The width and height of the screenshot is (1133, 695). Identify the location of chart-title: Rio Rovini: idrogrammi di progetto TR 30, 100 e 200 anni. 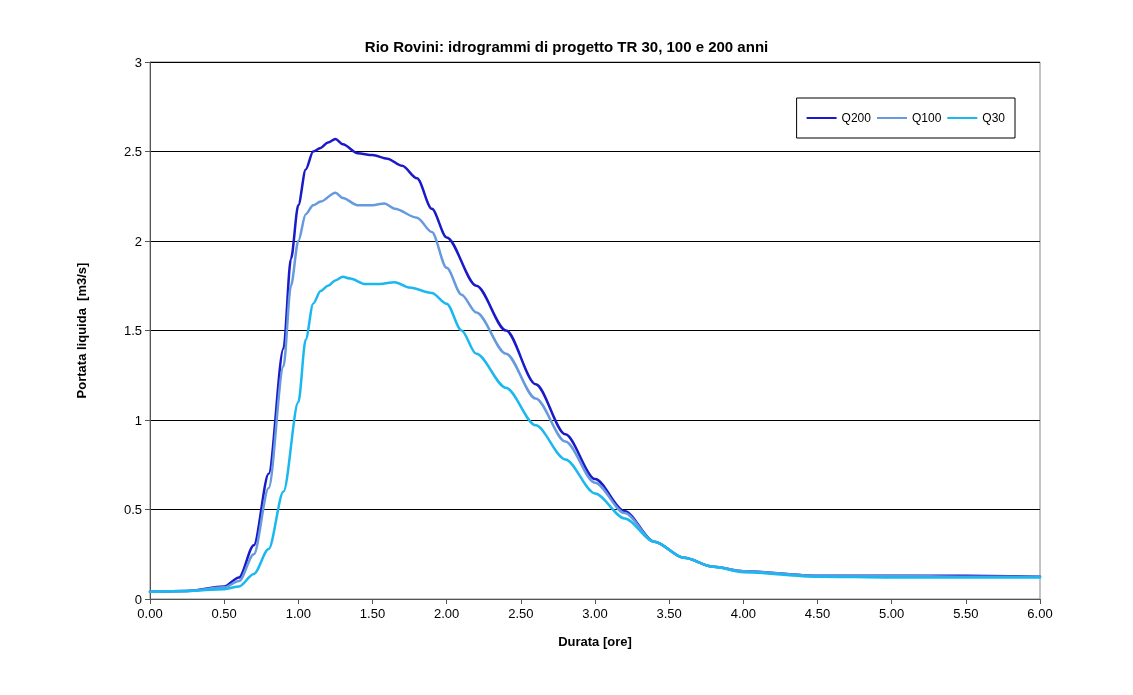
(566, 46).